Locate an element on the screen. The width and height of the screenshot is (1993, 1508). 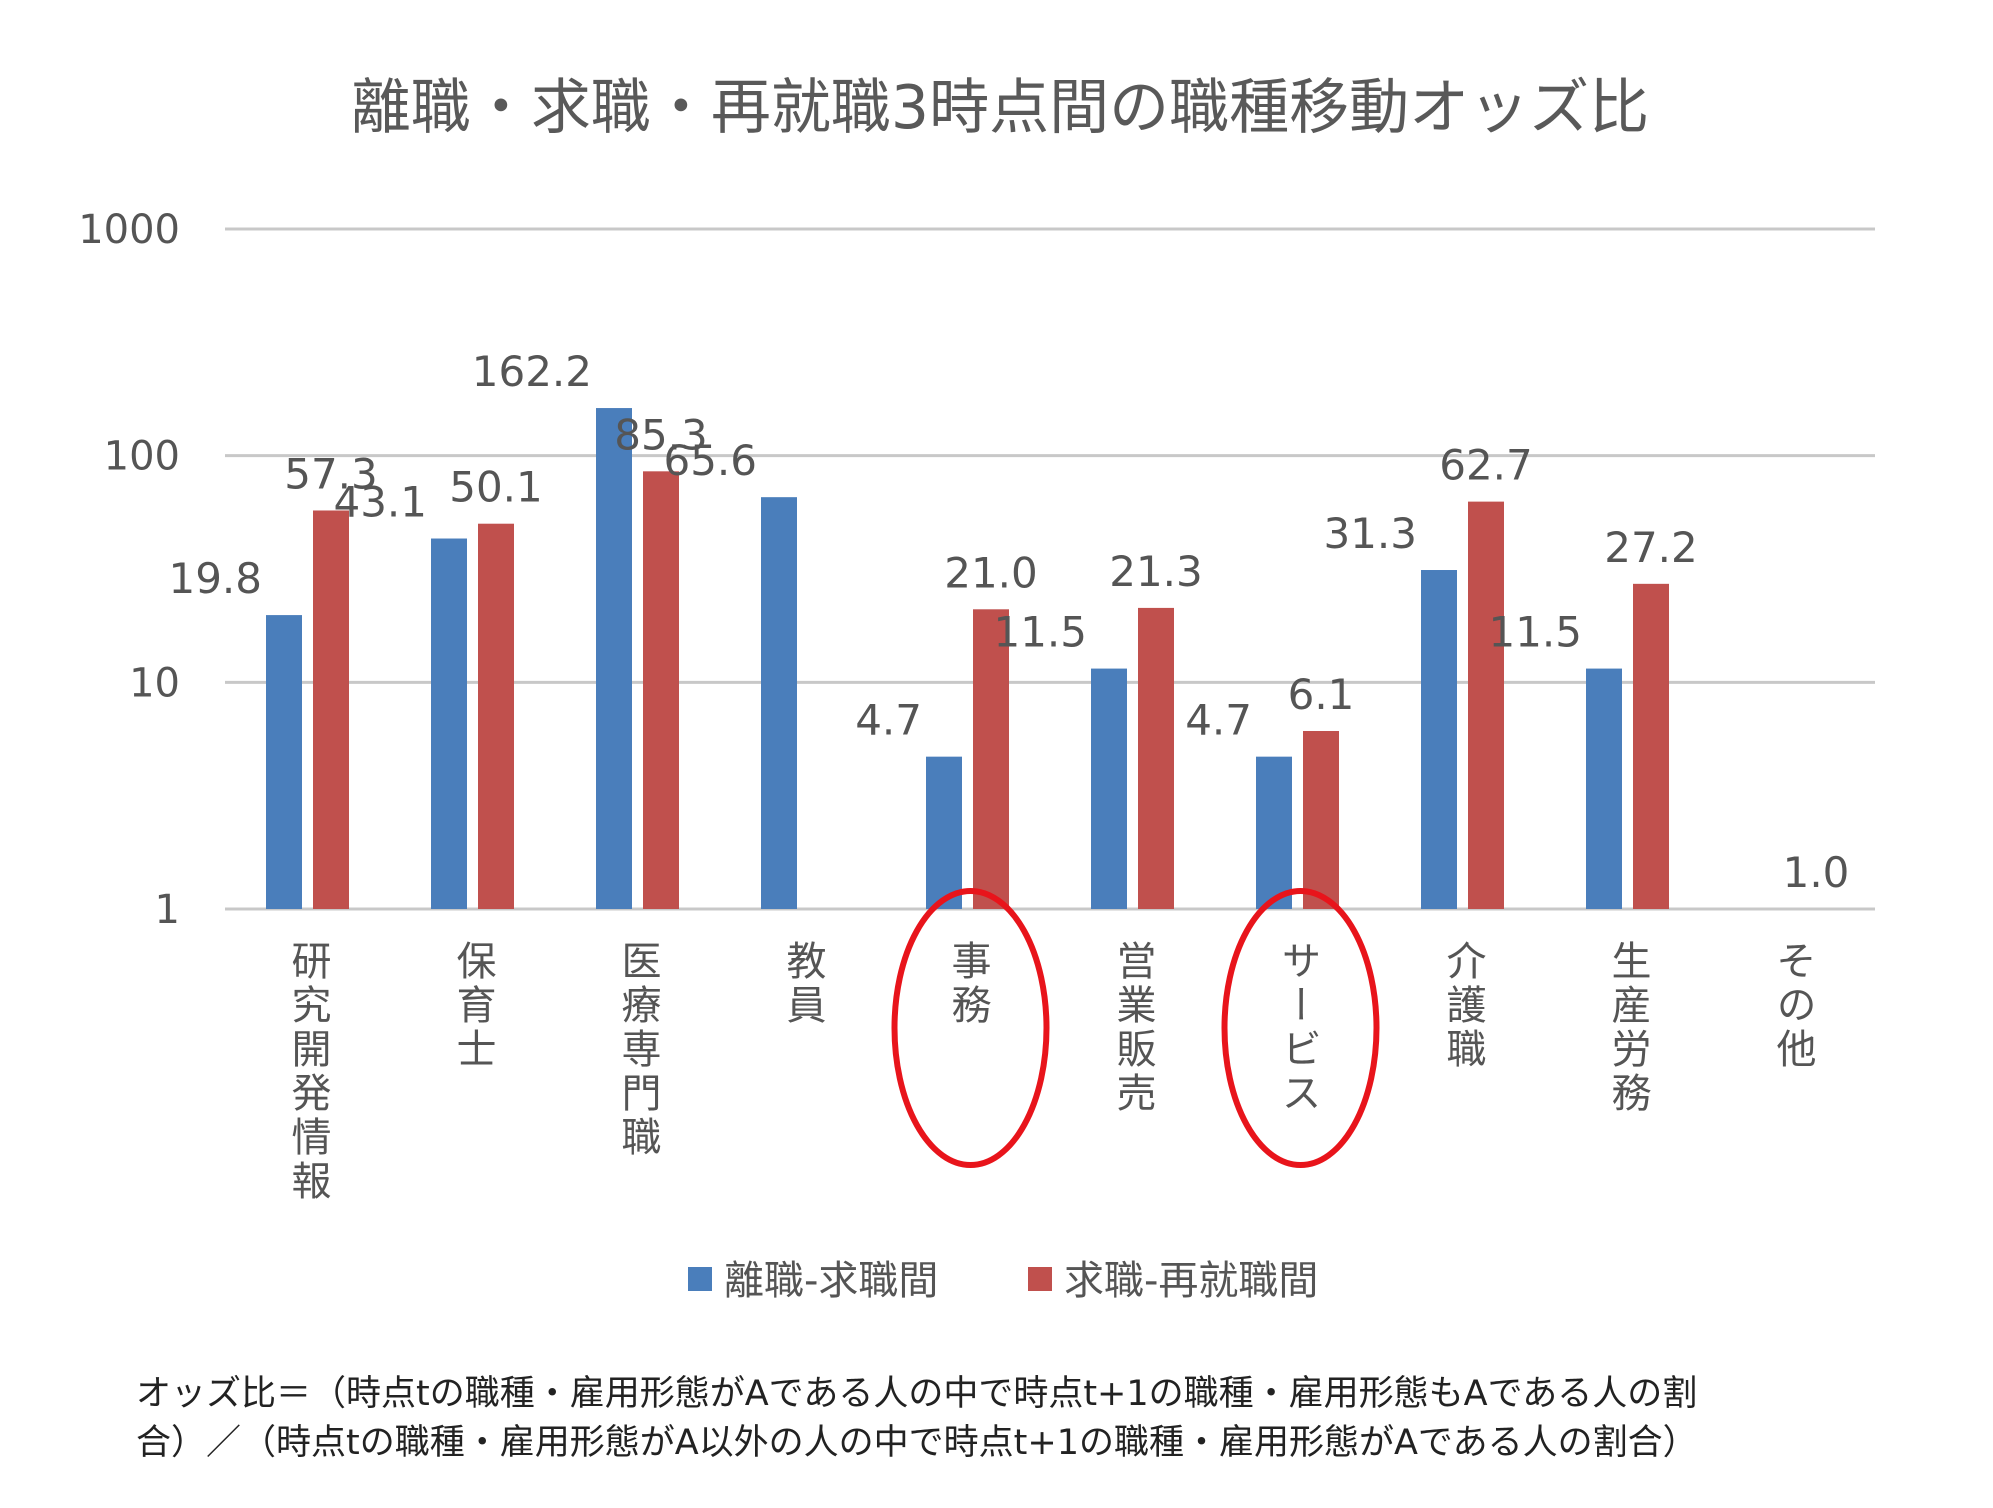
data-label: 162.2 is located at coordinates (532, 371).